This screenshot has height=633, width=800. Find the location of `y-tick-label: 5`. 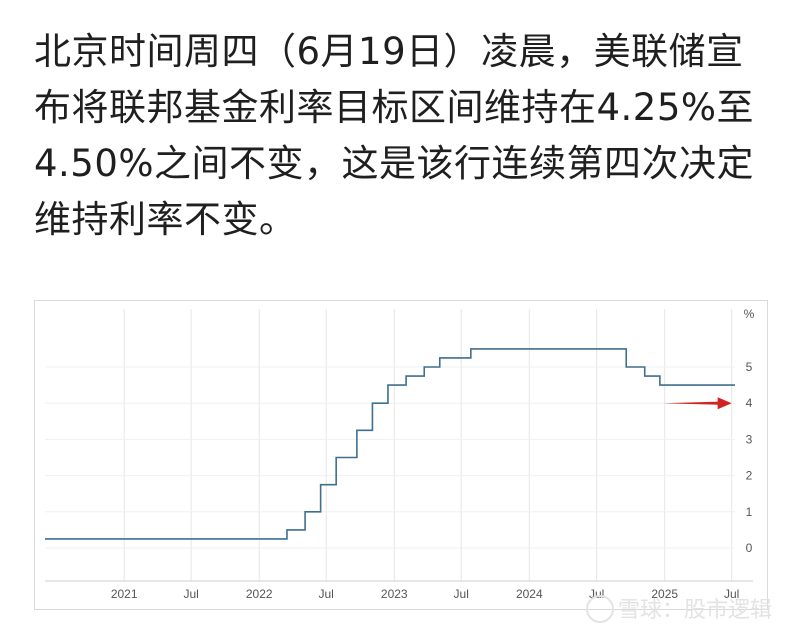

y-tick-label: 5 is located at coordinates (749, 367).